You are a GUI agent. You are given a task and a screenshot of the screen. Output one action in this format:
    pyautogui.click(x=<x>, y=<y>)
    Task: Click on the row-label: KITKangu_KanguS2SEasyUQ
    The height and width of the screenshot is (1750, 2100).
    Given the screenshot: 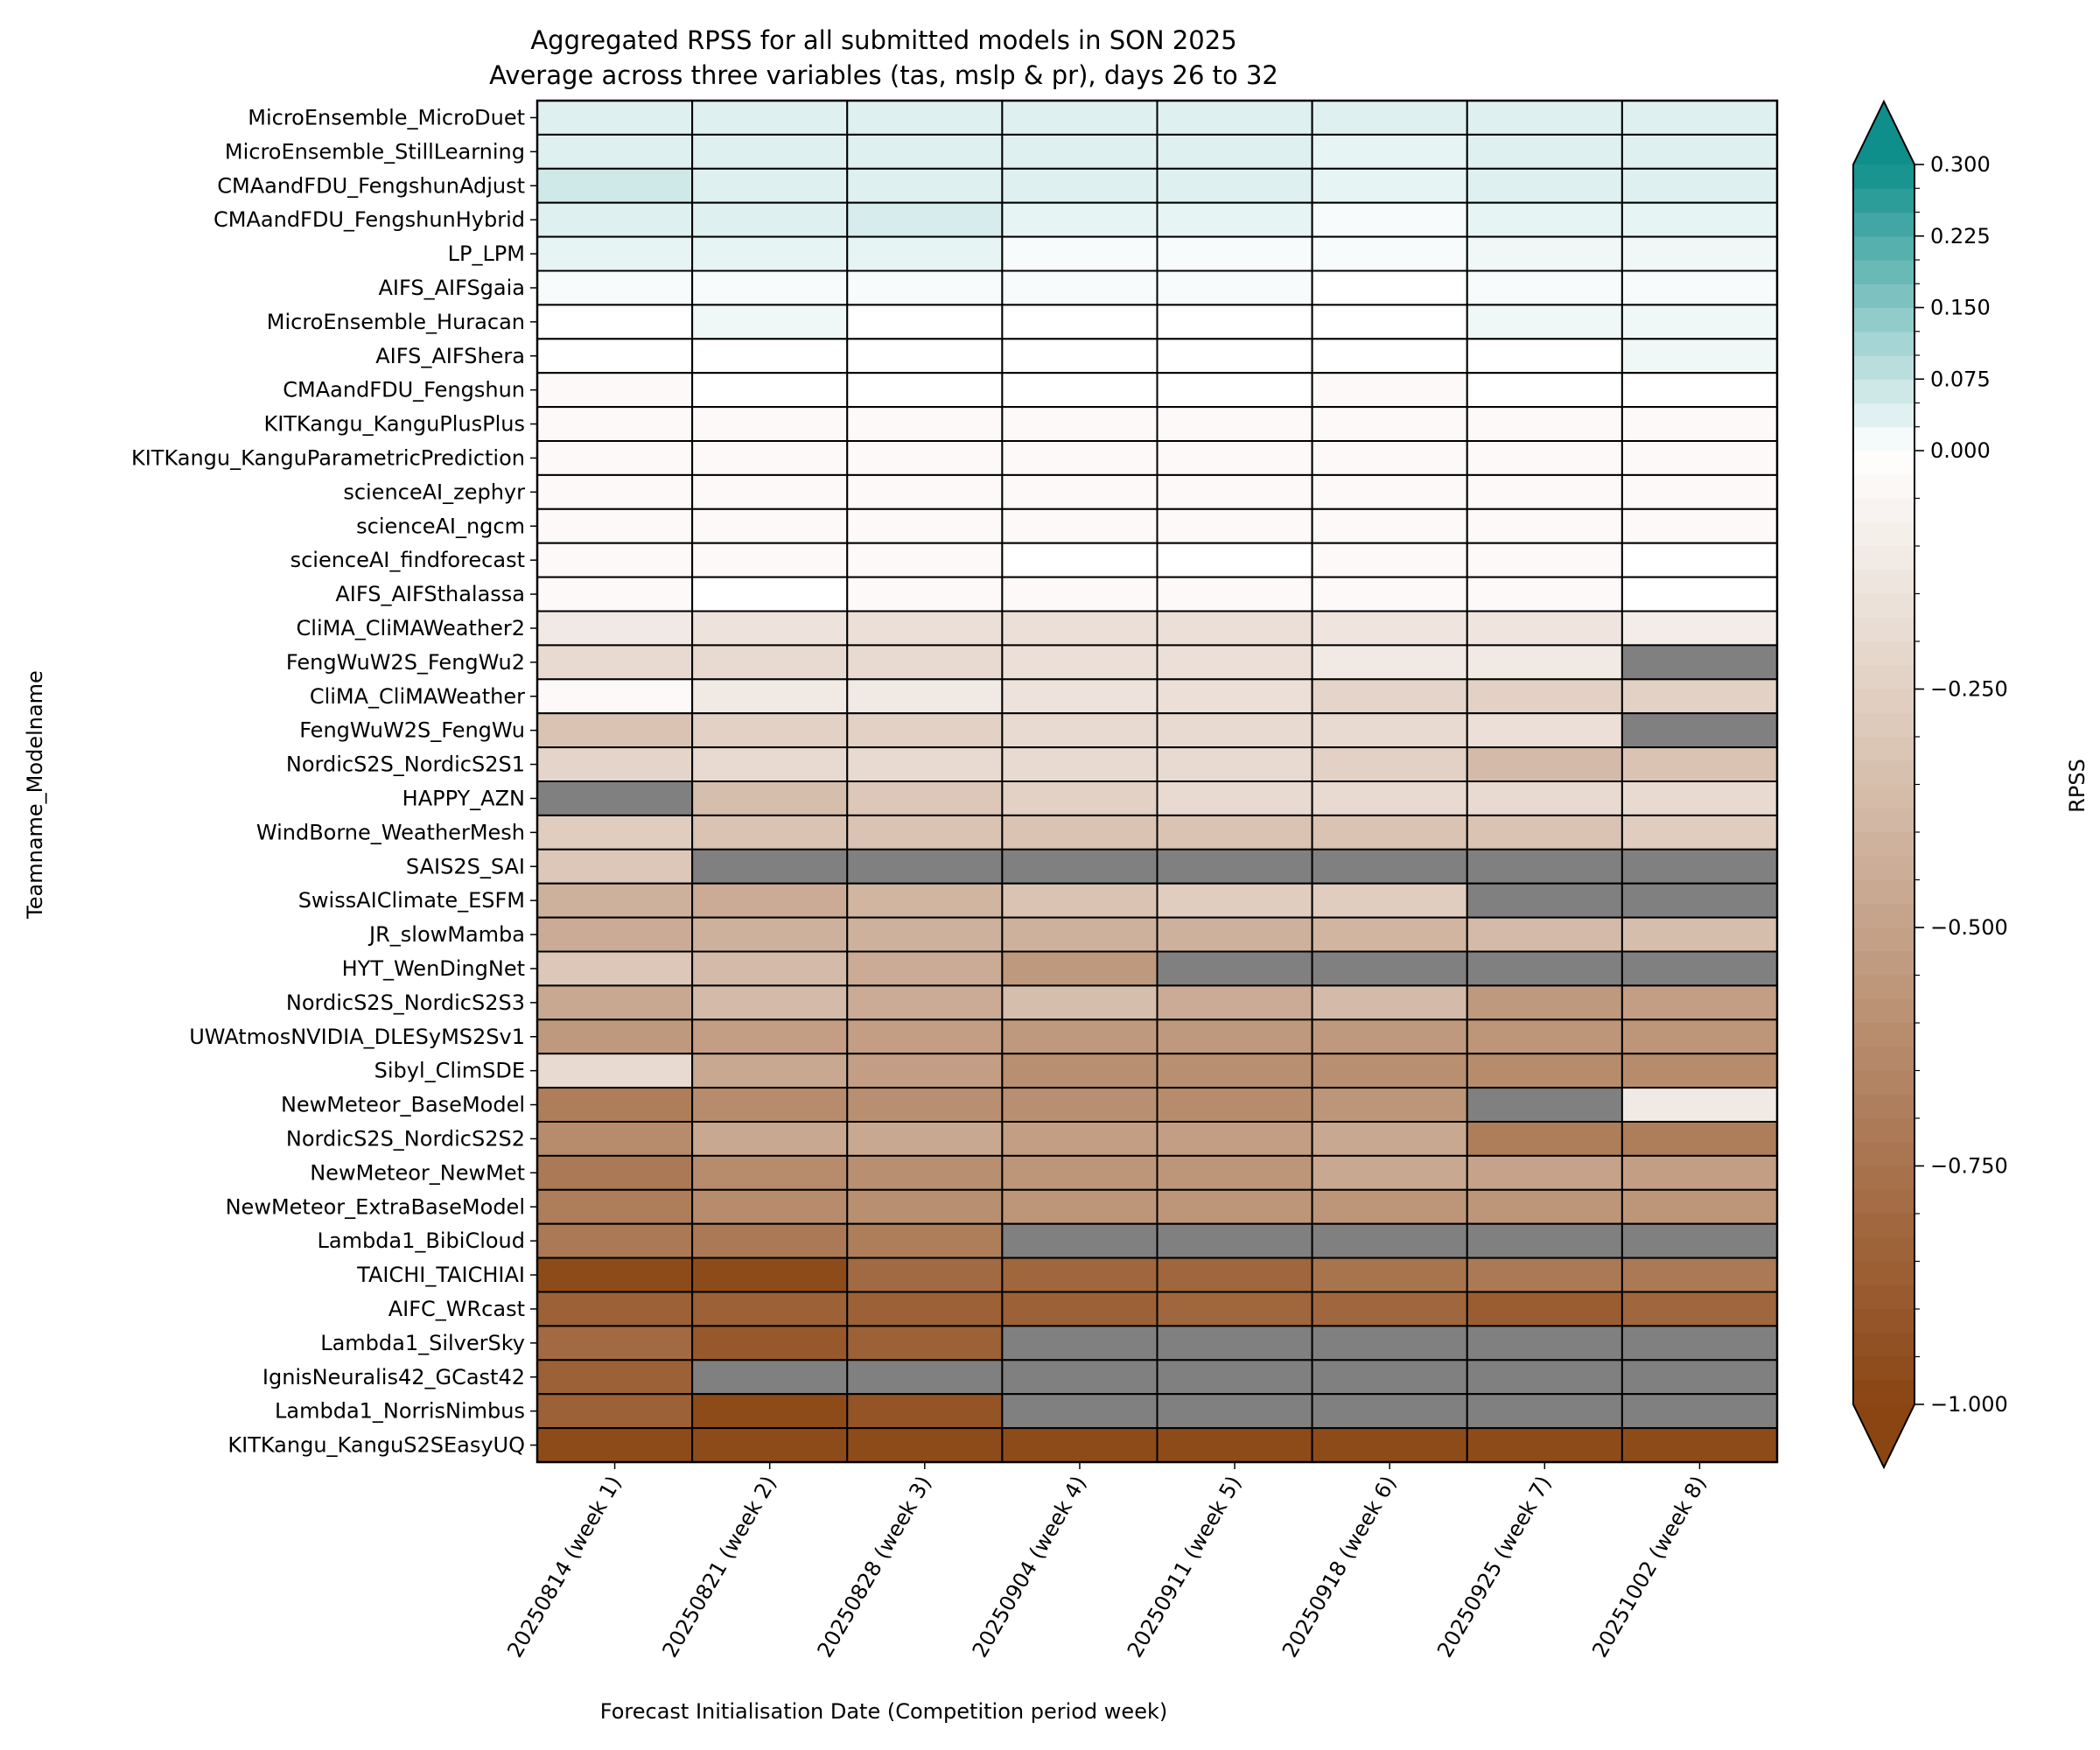 What is the action you would take?
    pyautogui.click(x=376, y=1445)
    